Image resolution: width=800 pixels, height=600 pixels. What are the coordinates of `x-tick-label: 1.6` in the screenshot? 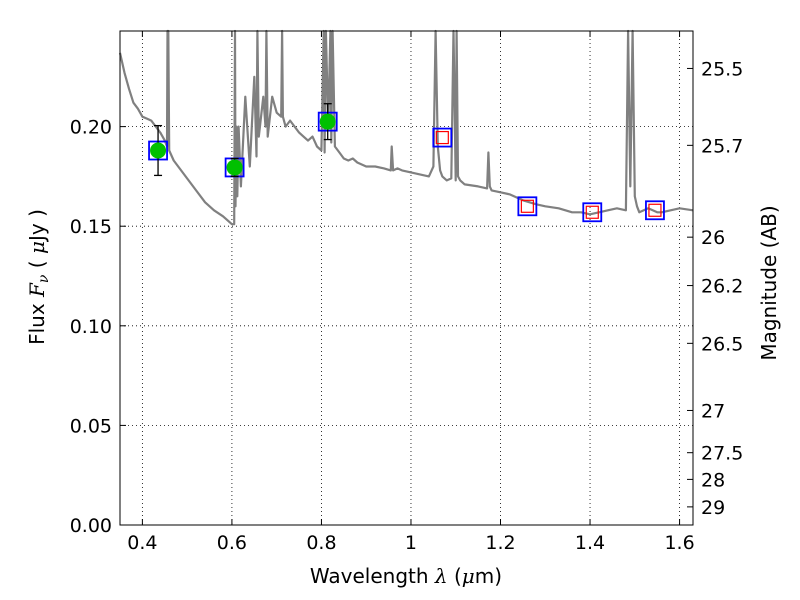 It's located at (679, 543).